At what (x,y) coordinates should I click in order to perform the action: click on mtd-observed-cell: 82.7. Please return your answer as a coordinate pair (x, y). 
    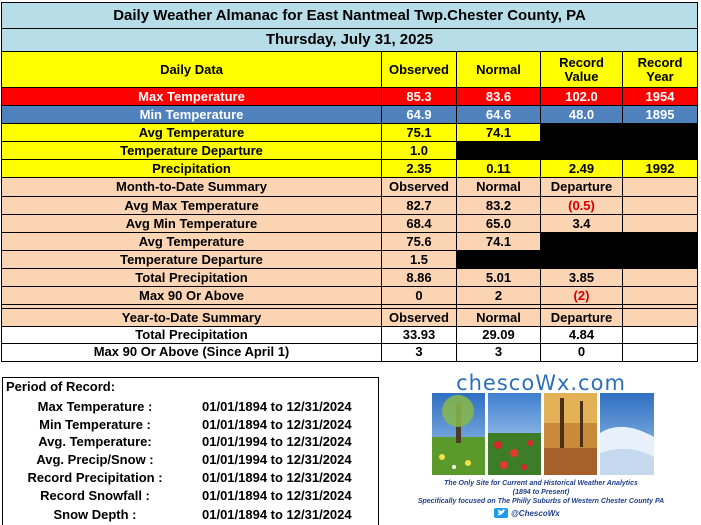
    Looking at the image, I should click on (419, 205).